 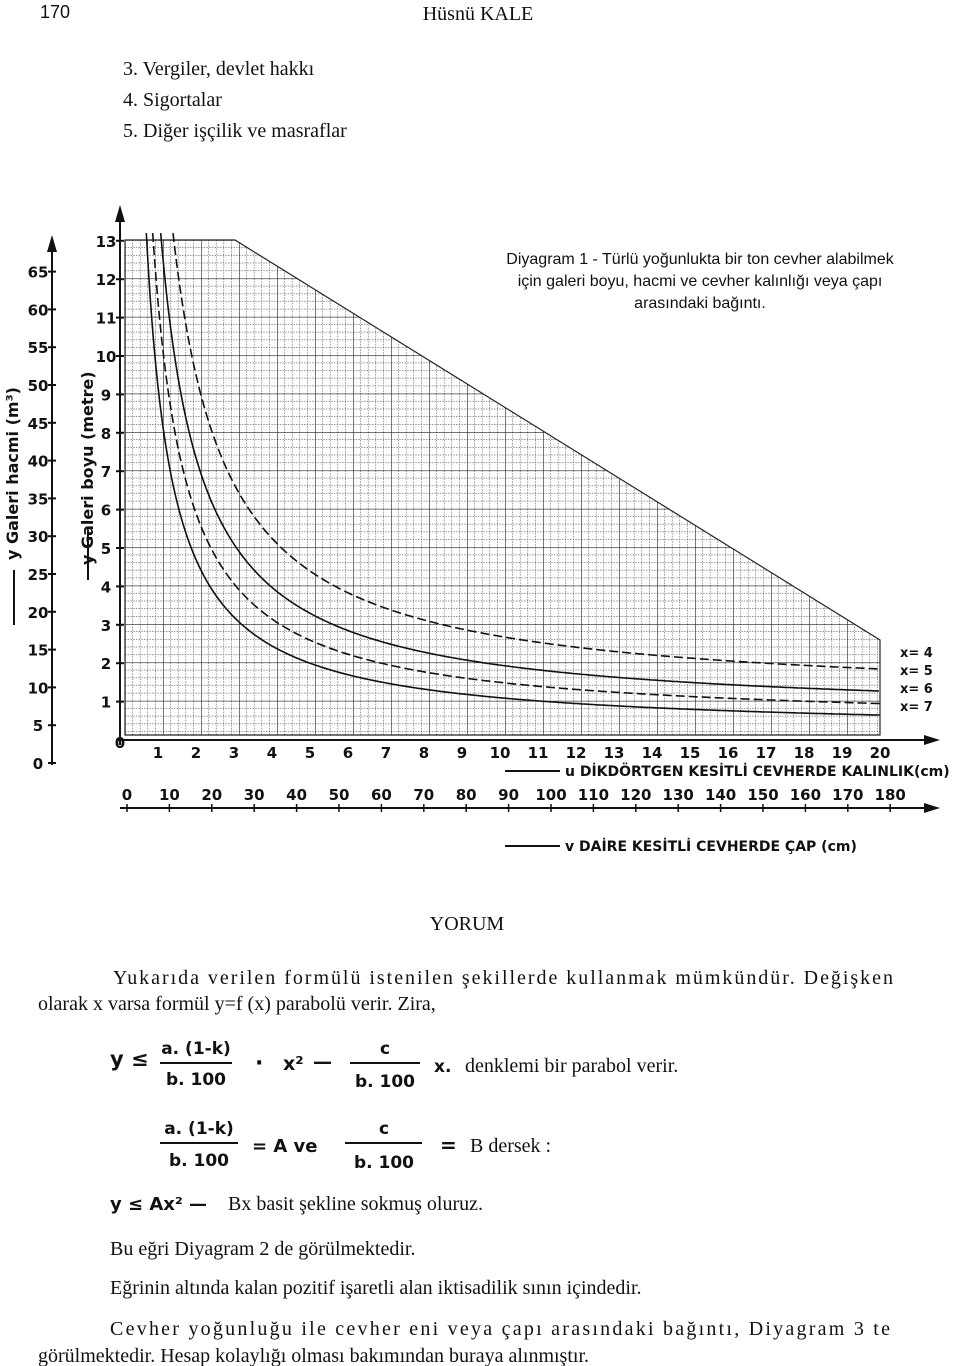 What do you see at coordinates (339, 795) in the screenshot?
I see `v-tick: 50` at bounding box center [339, 795].